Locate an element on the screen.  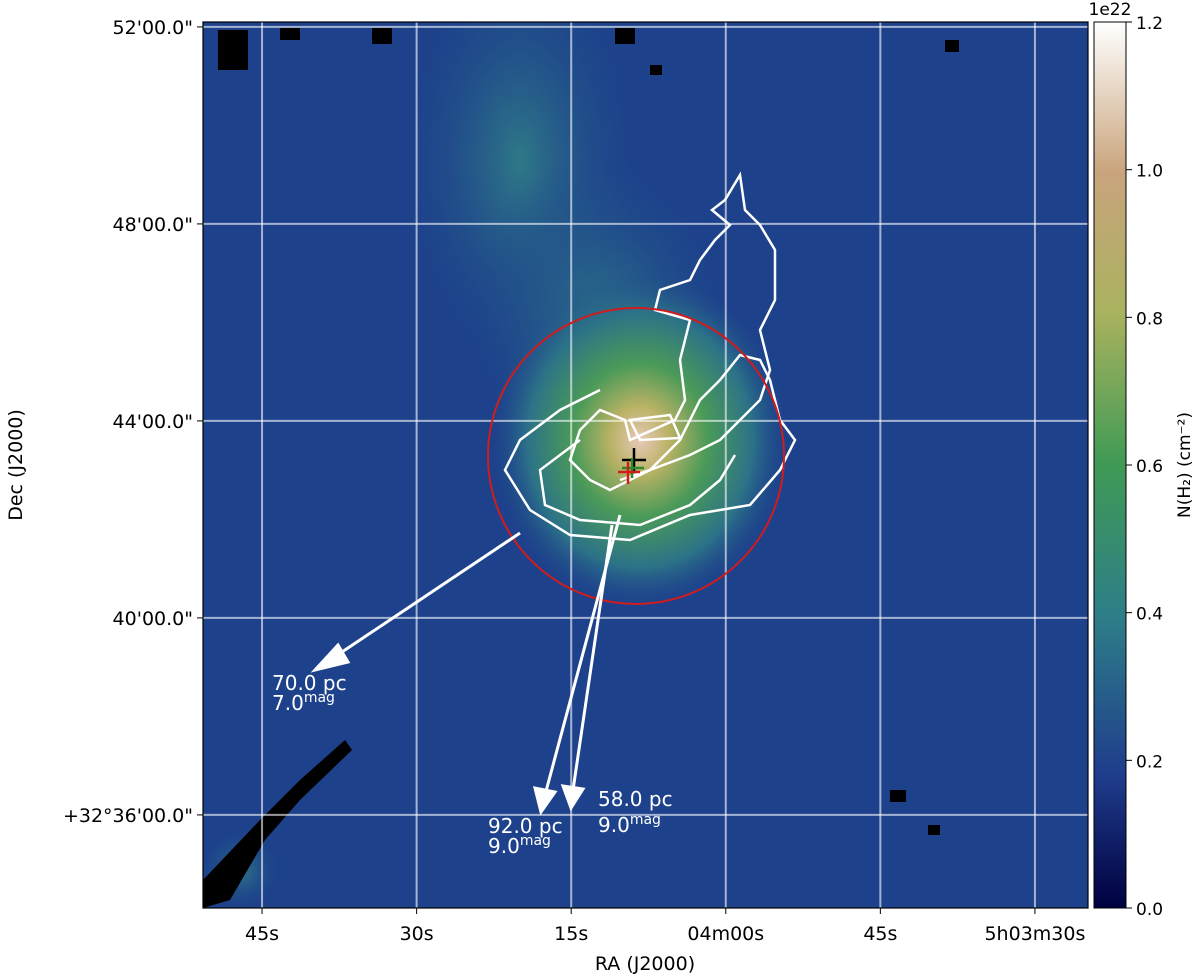
aperture-circle is located at coordinates (636, 456).